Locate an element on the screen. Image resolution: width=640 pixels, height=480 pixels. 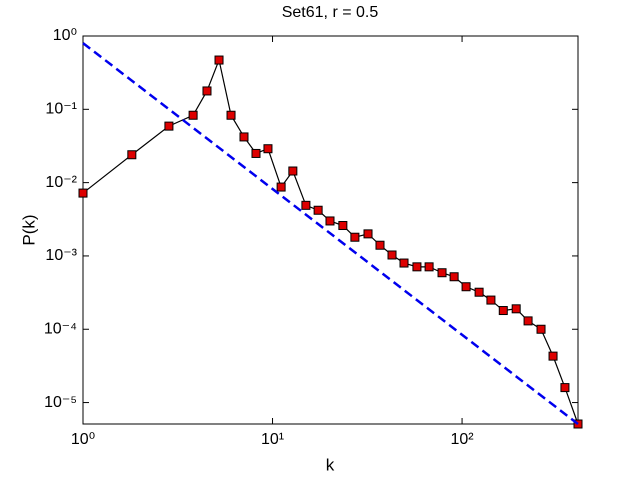
y-tick-label: 10⁻¹ is located at coordinates (61, 109).